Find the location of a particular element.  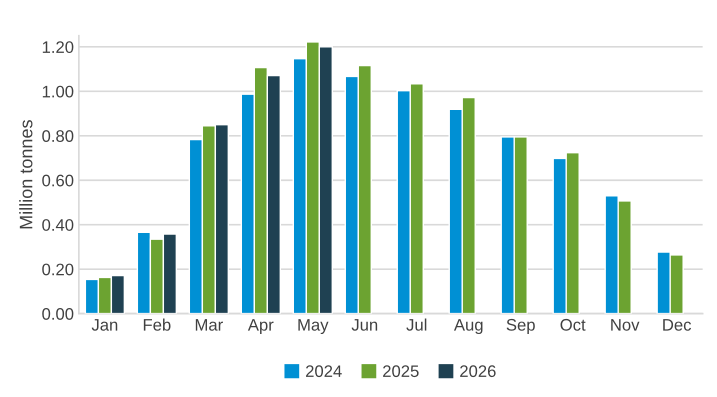

x-tick-label: Feb is located at coordinates (157, 324).